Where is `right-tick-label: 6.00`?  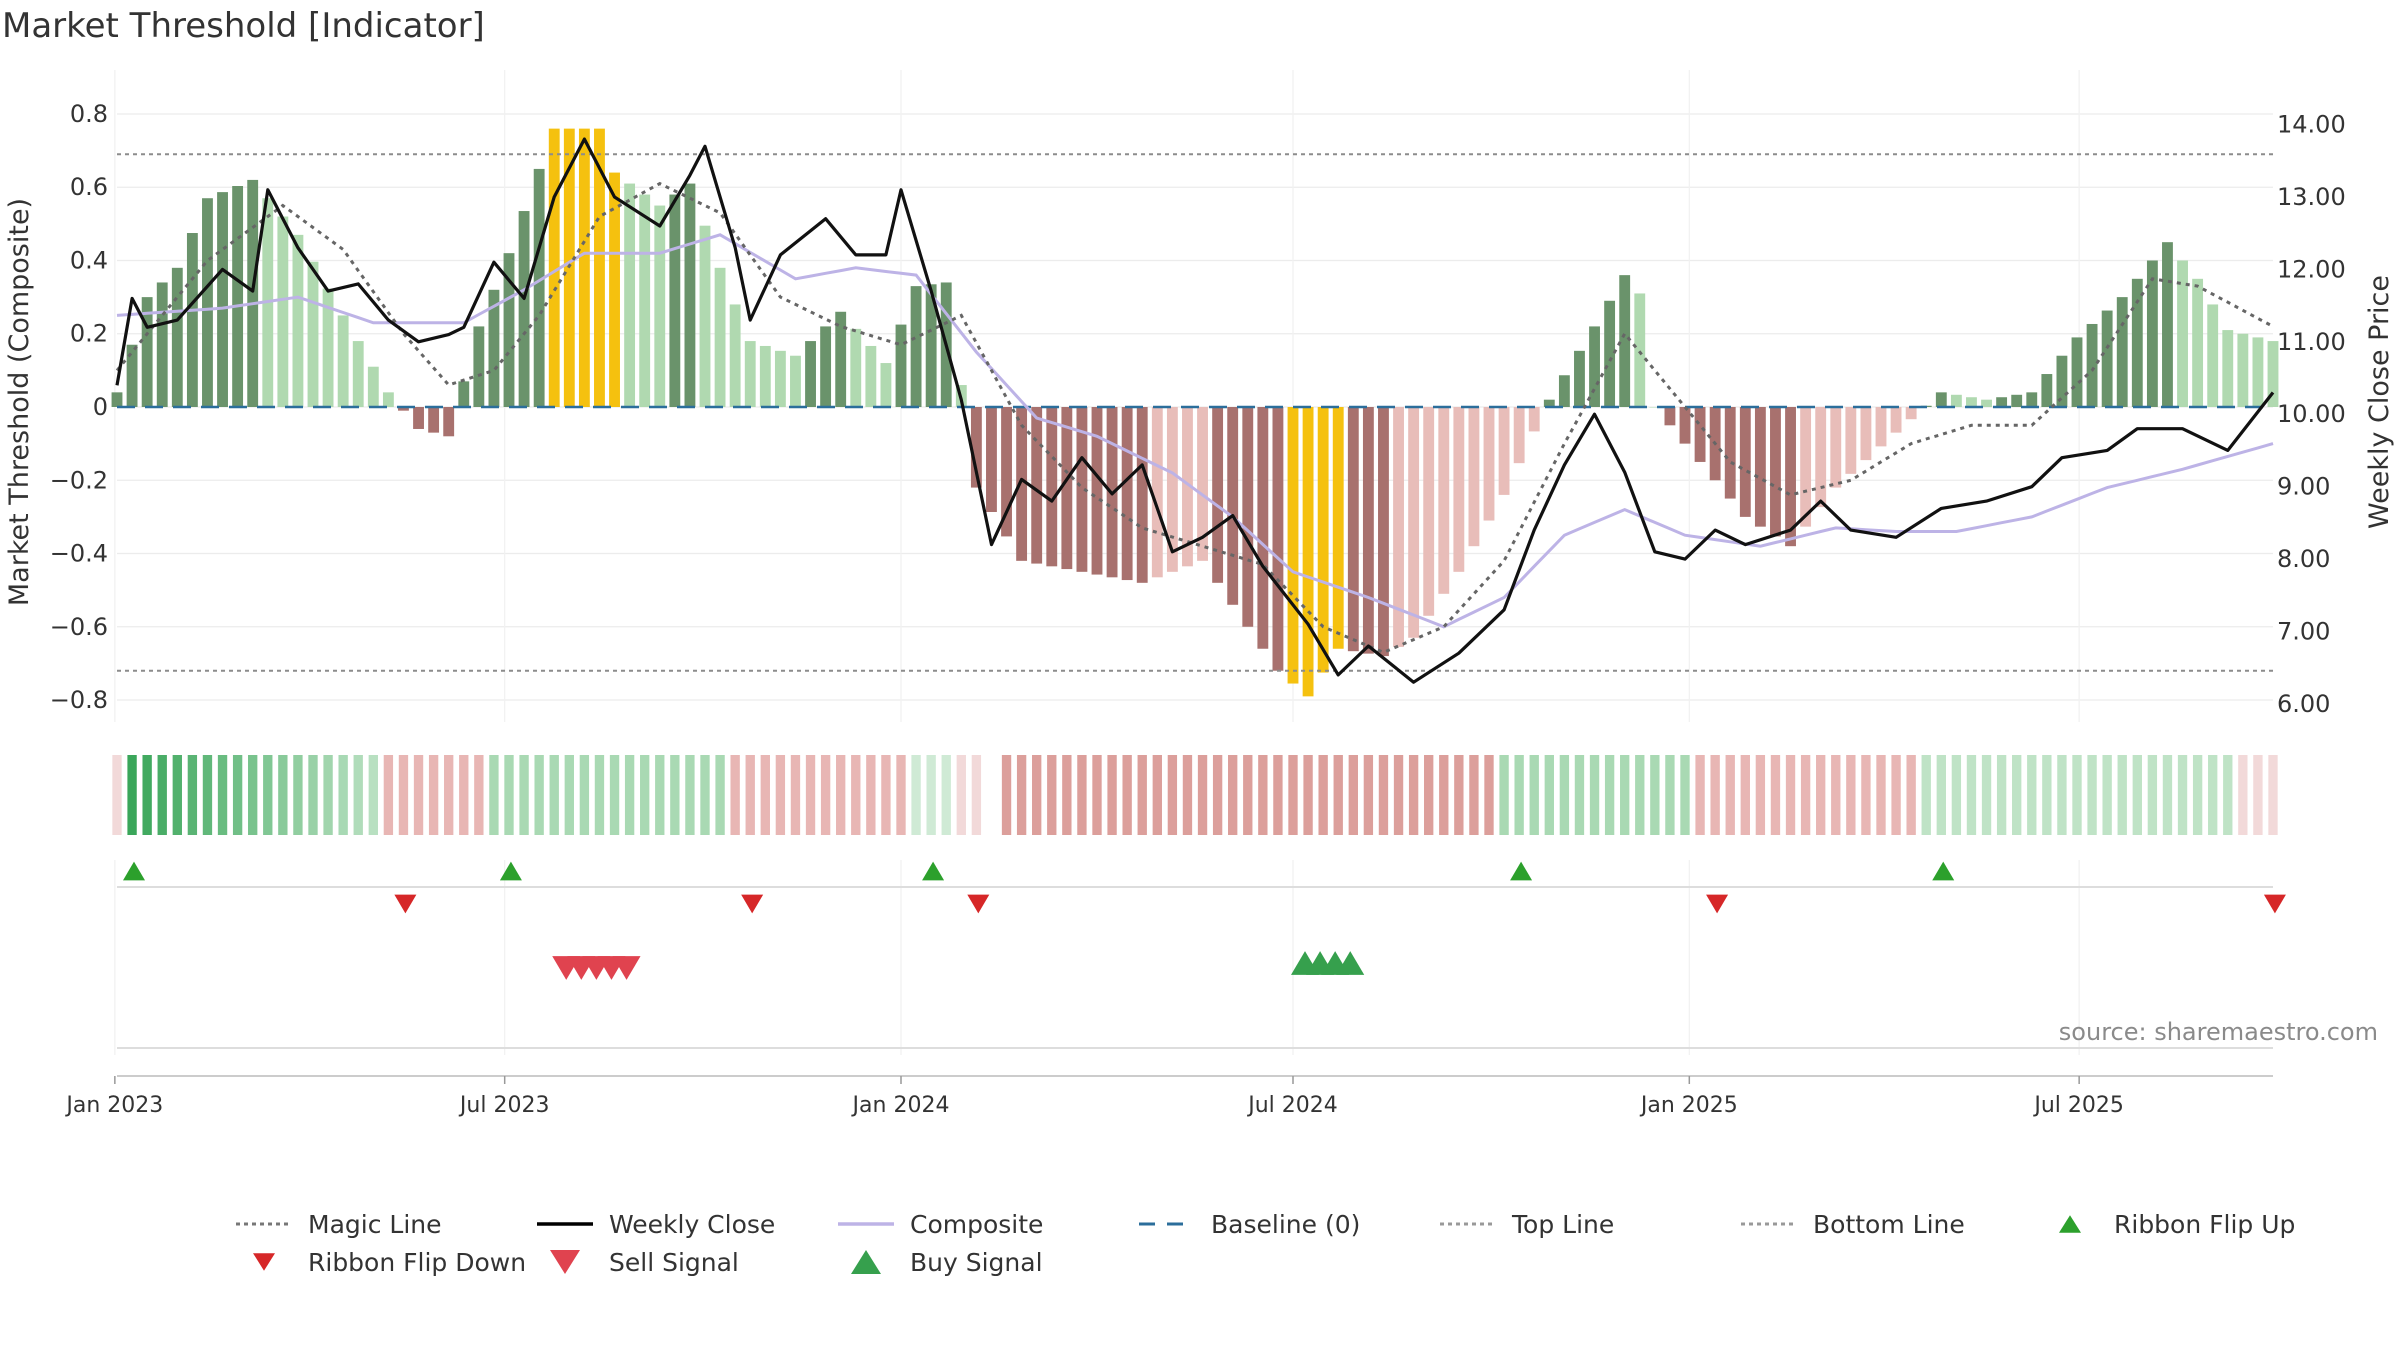
right-tick-label: 6.00 is located at coordinates (2303, 704).